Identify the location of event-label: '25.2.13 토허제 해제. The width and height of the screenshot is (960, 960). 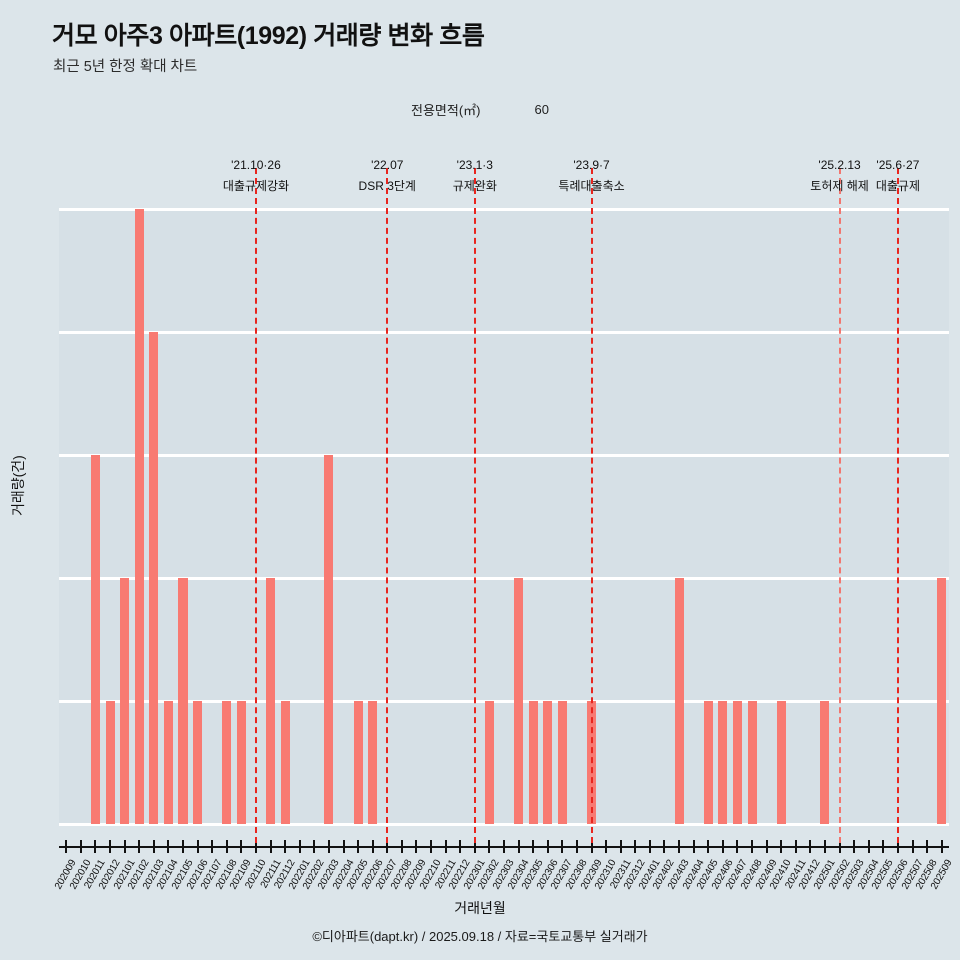
(839, 176).